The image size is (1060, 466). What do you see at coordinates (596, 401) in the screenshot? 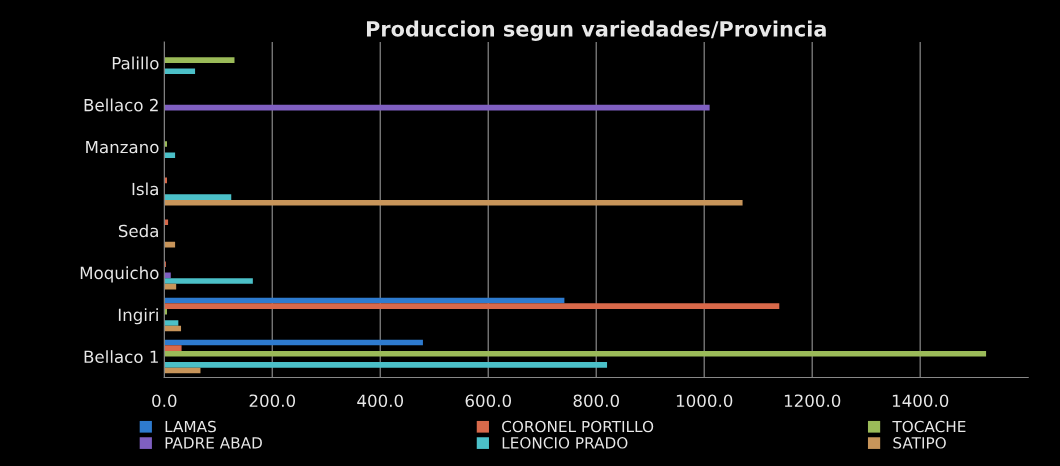
I see `x-tick-label: 800.0` at bounding box center [596, 401].